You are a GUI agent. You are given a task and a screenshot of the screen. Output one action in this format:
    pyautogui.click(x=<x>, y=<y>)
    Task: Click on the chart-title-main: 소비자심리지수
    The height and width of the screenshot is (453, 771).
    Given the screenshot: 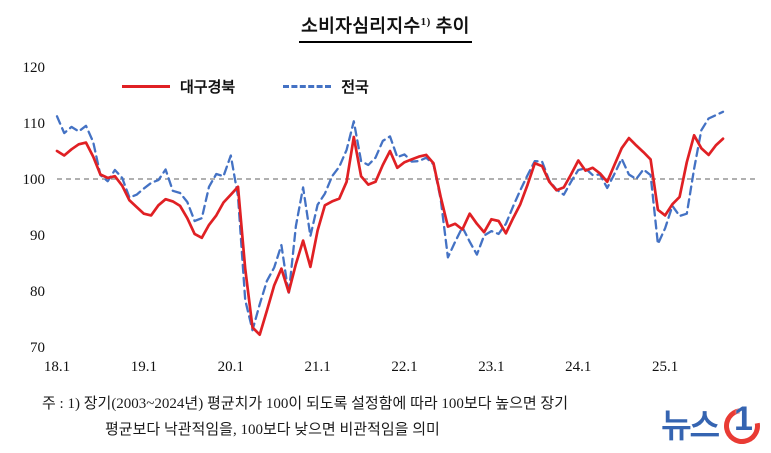 What is the action you would take?
    pyautogui.click(x=361, y=26)
    